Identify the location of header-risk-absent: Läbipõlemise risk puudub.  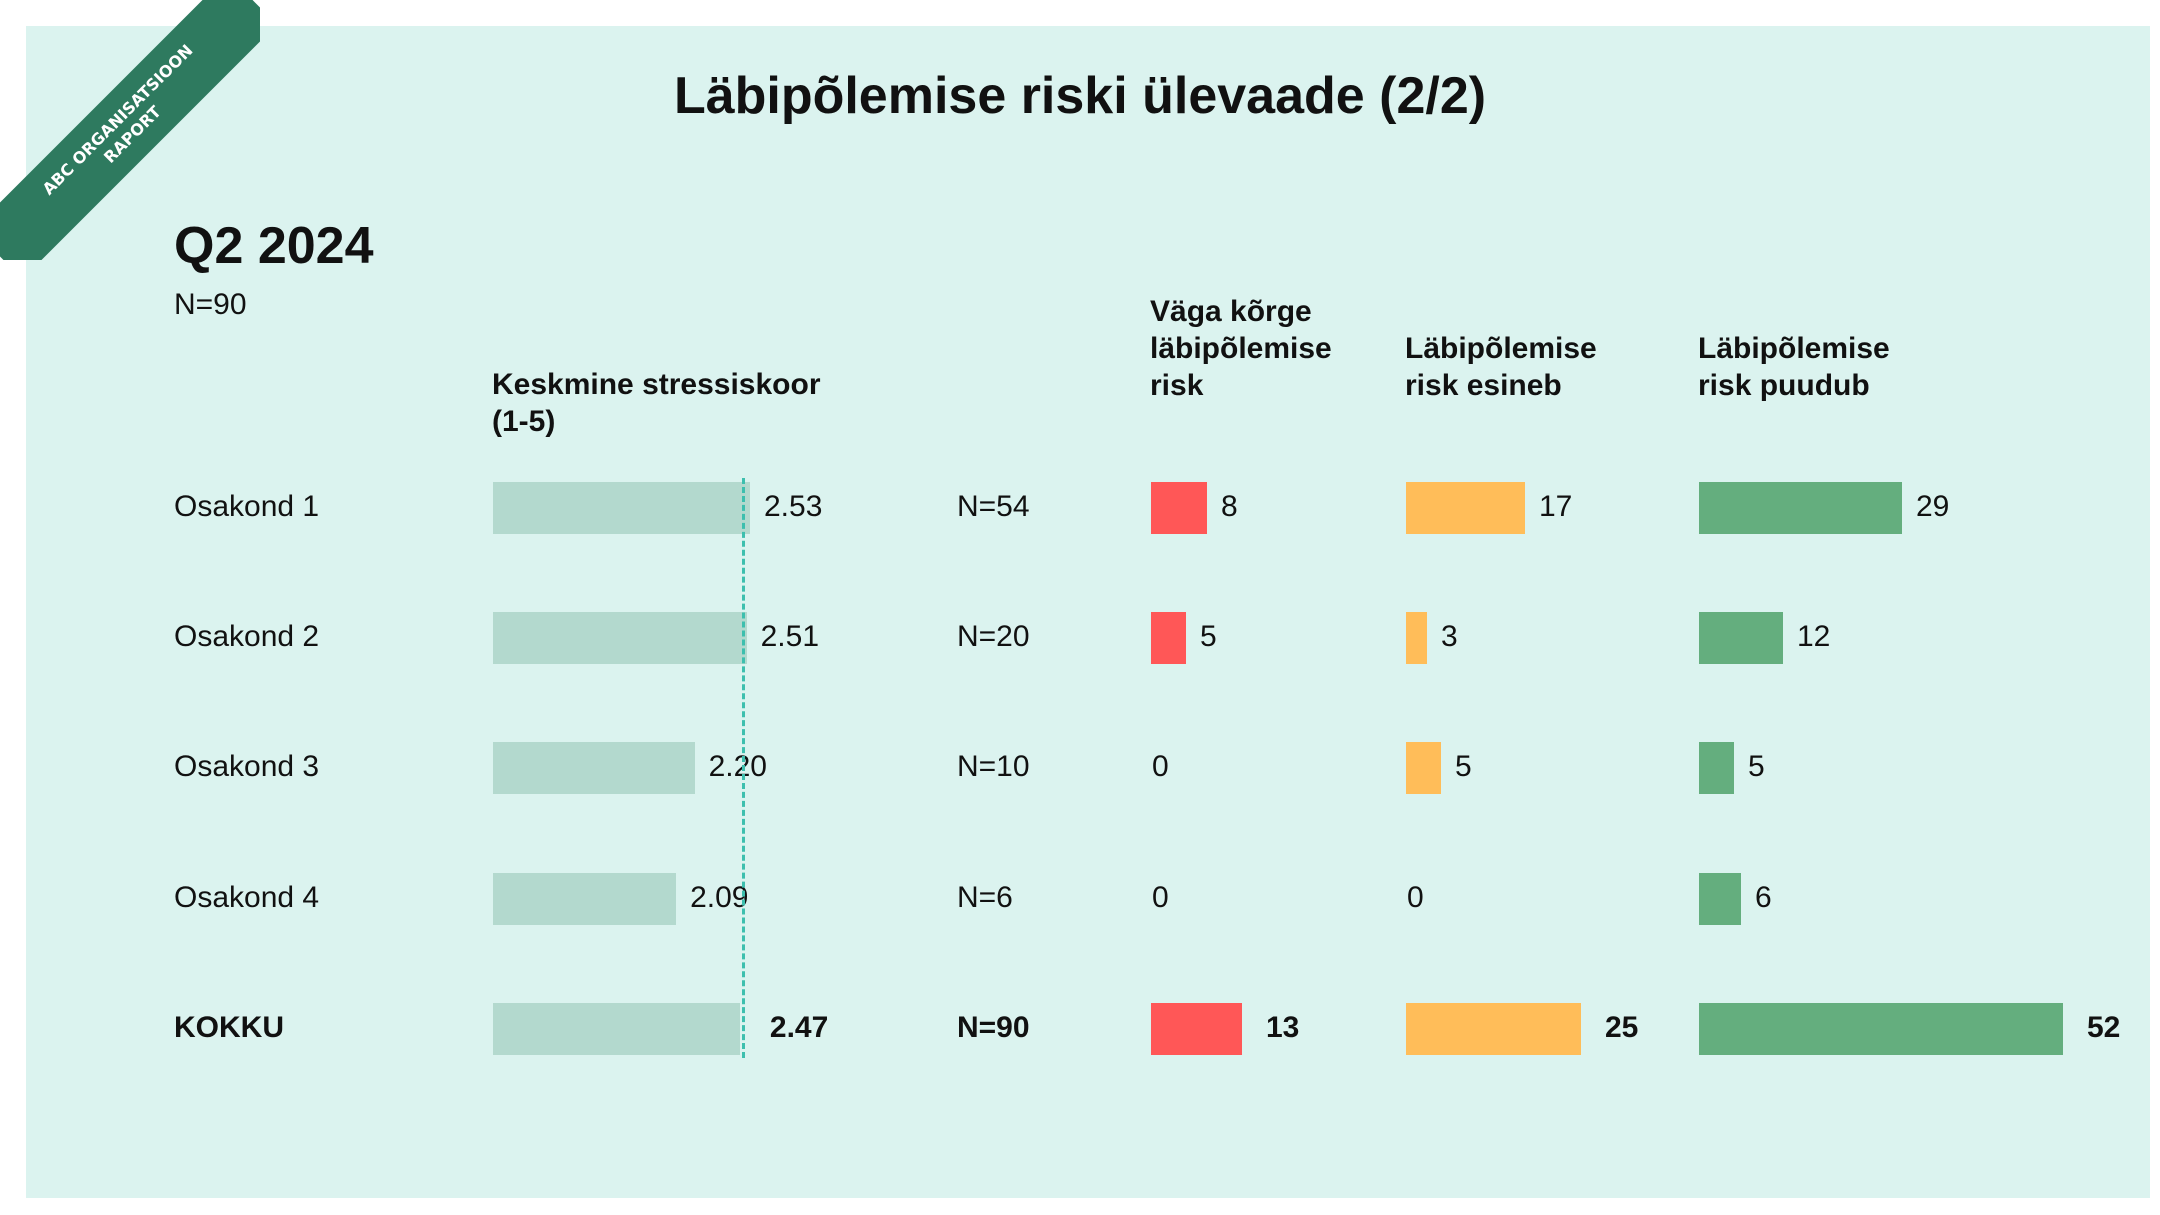
(1794, 367).